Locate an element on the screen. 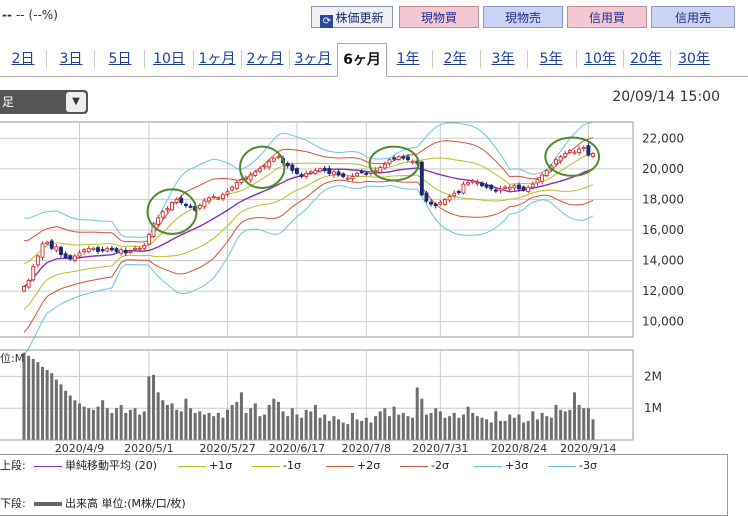 This screenshot has width=748, height=516. tab-3d: 3日 is located at coordinates (71, 59).